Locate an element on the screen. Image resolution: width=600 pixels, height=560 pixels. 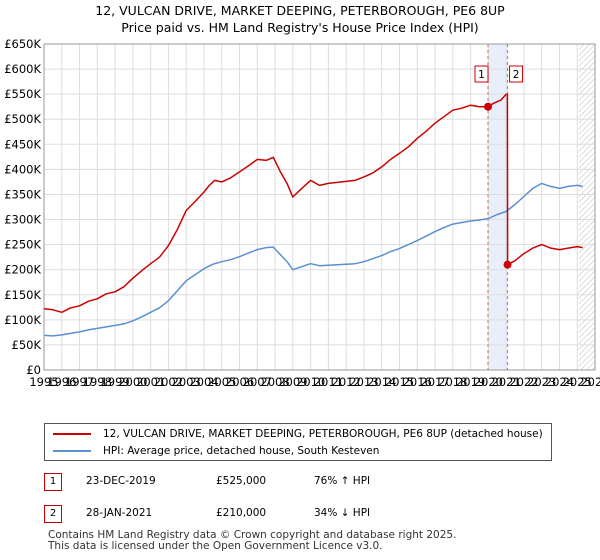
y-tick-label: £500K is located at coordinates (22, 119).